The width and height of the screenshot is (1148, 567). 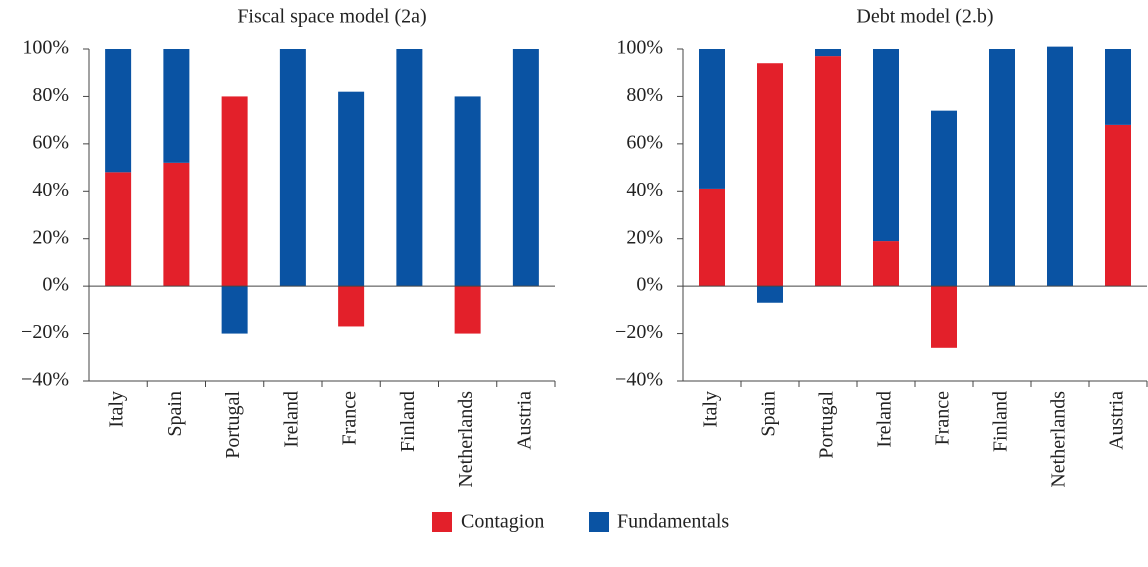 I want to click on legend-label: Contagion, so click(x=502, y=522).